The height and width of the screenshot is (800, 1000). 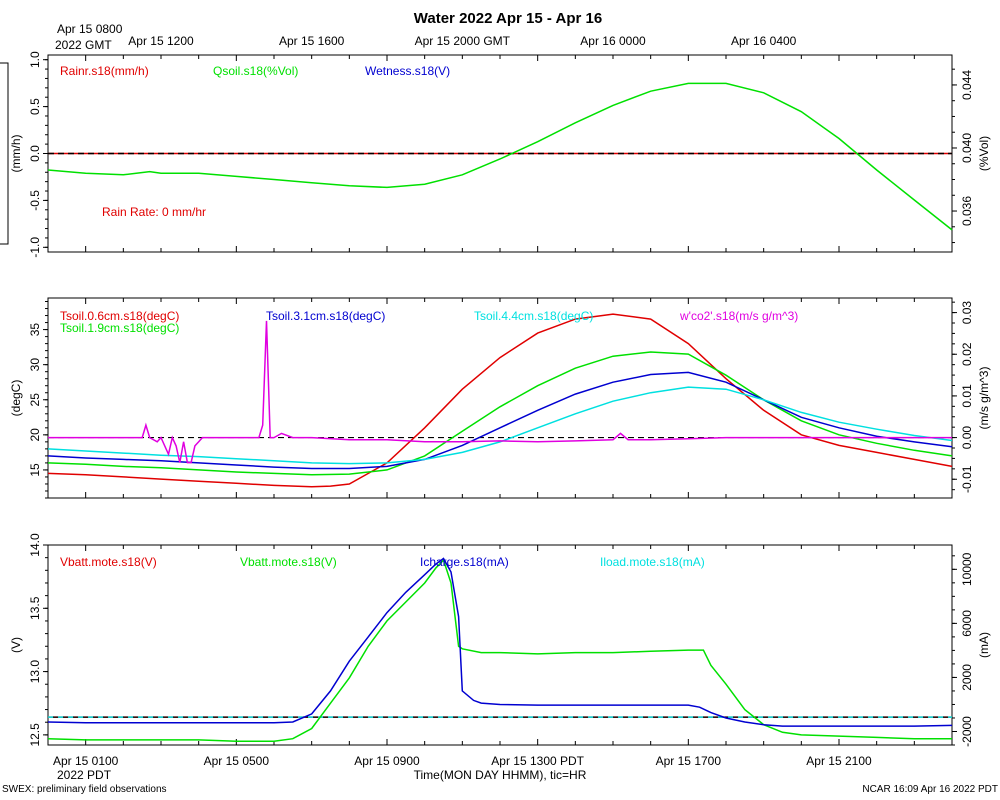 What do you see at coordinates (967, 569) in the screenshot?
I see `y2-tick-label: 10000` at bounding box center [967, 569].